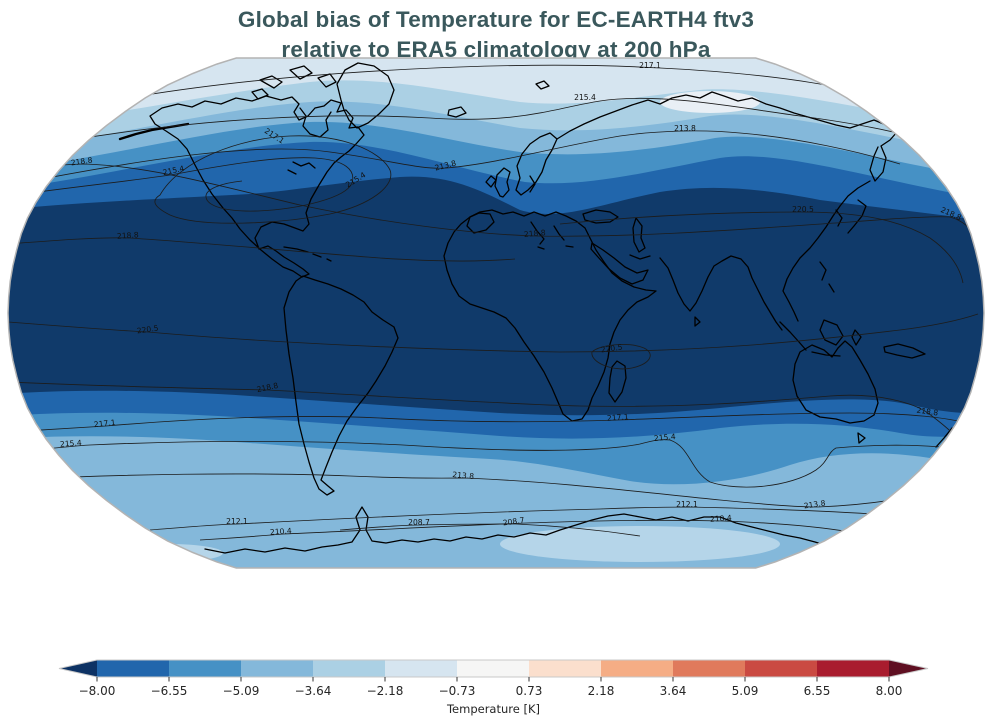  I want to click on coast-arctic-islands, so click(294, 82).